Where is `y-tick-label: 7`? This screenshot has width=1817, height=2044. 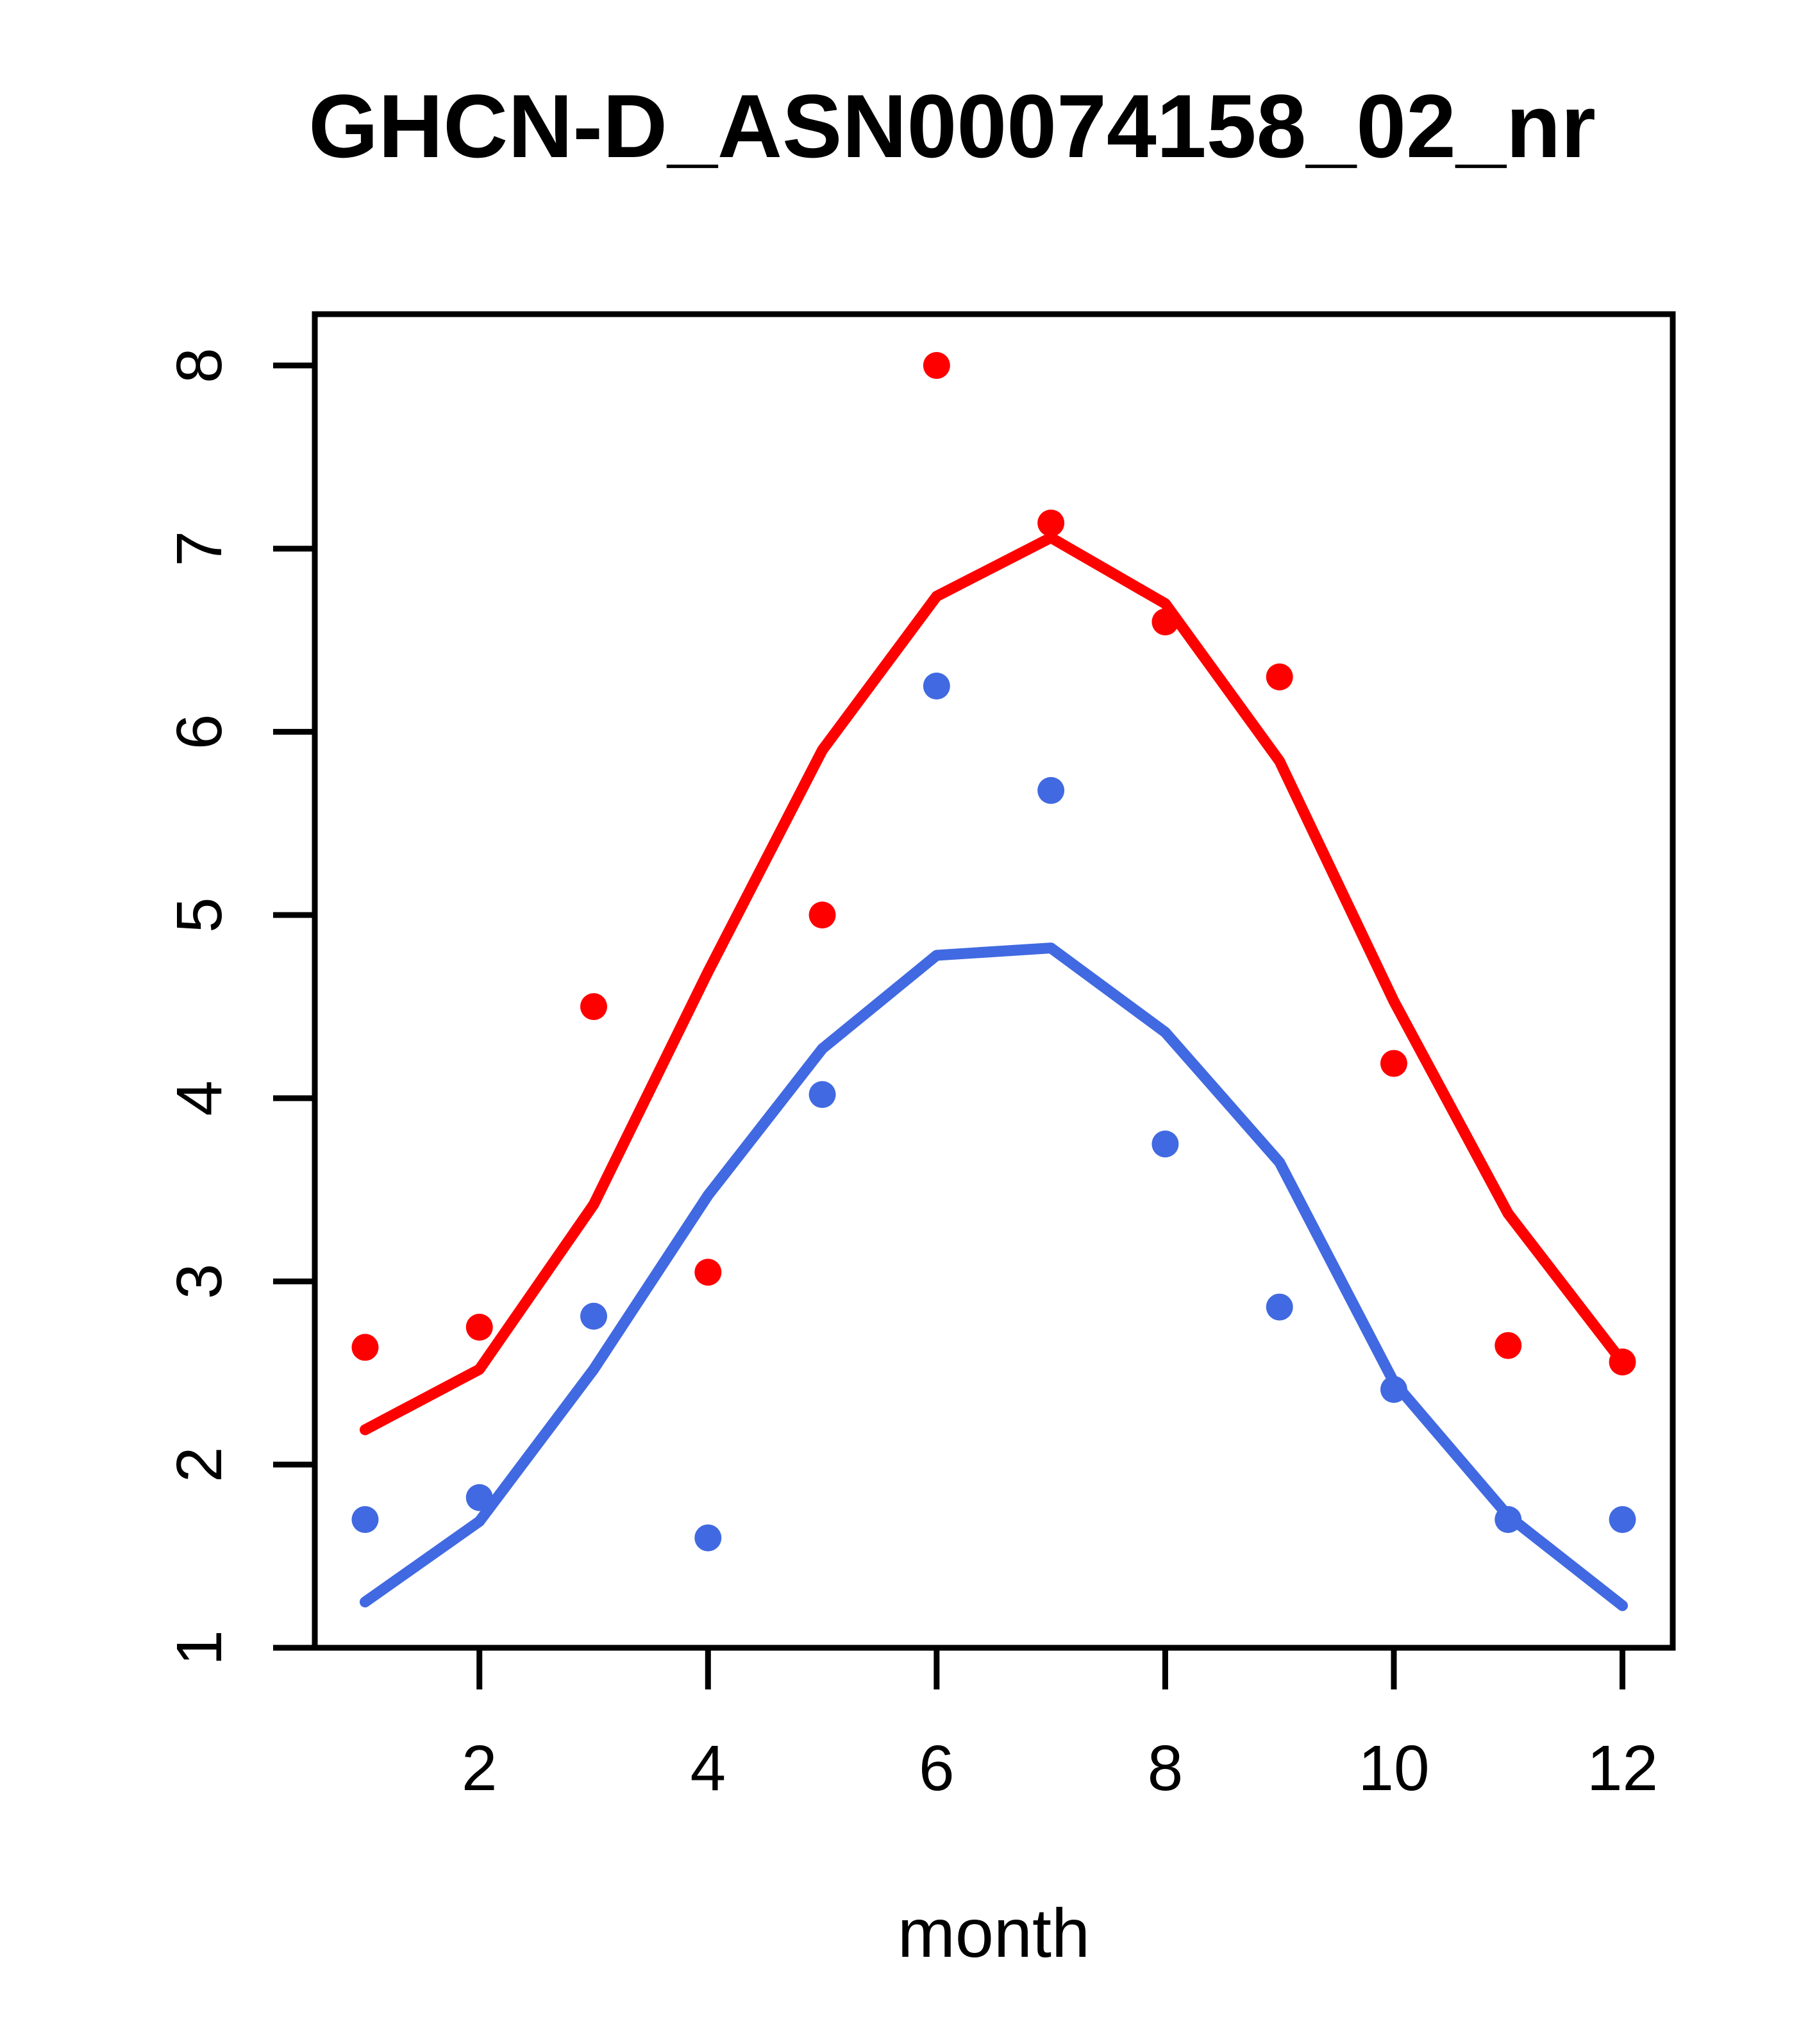
y-tick-label: 7 is located at coordinates (199, 549).